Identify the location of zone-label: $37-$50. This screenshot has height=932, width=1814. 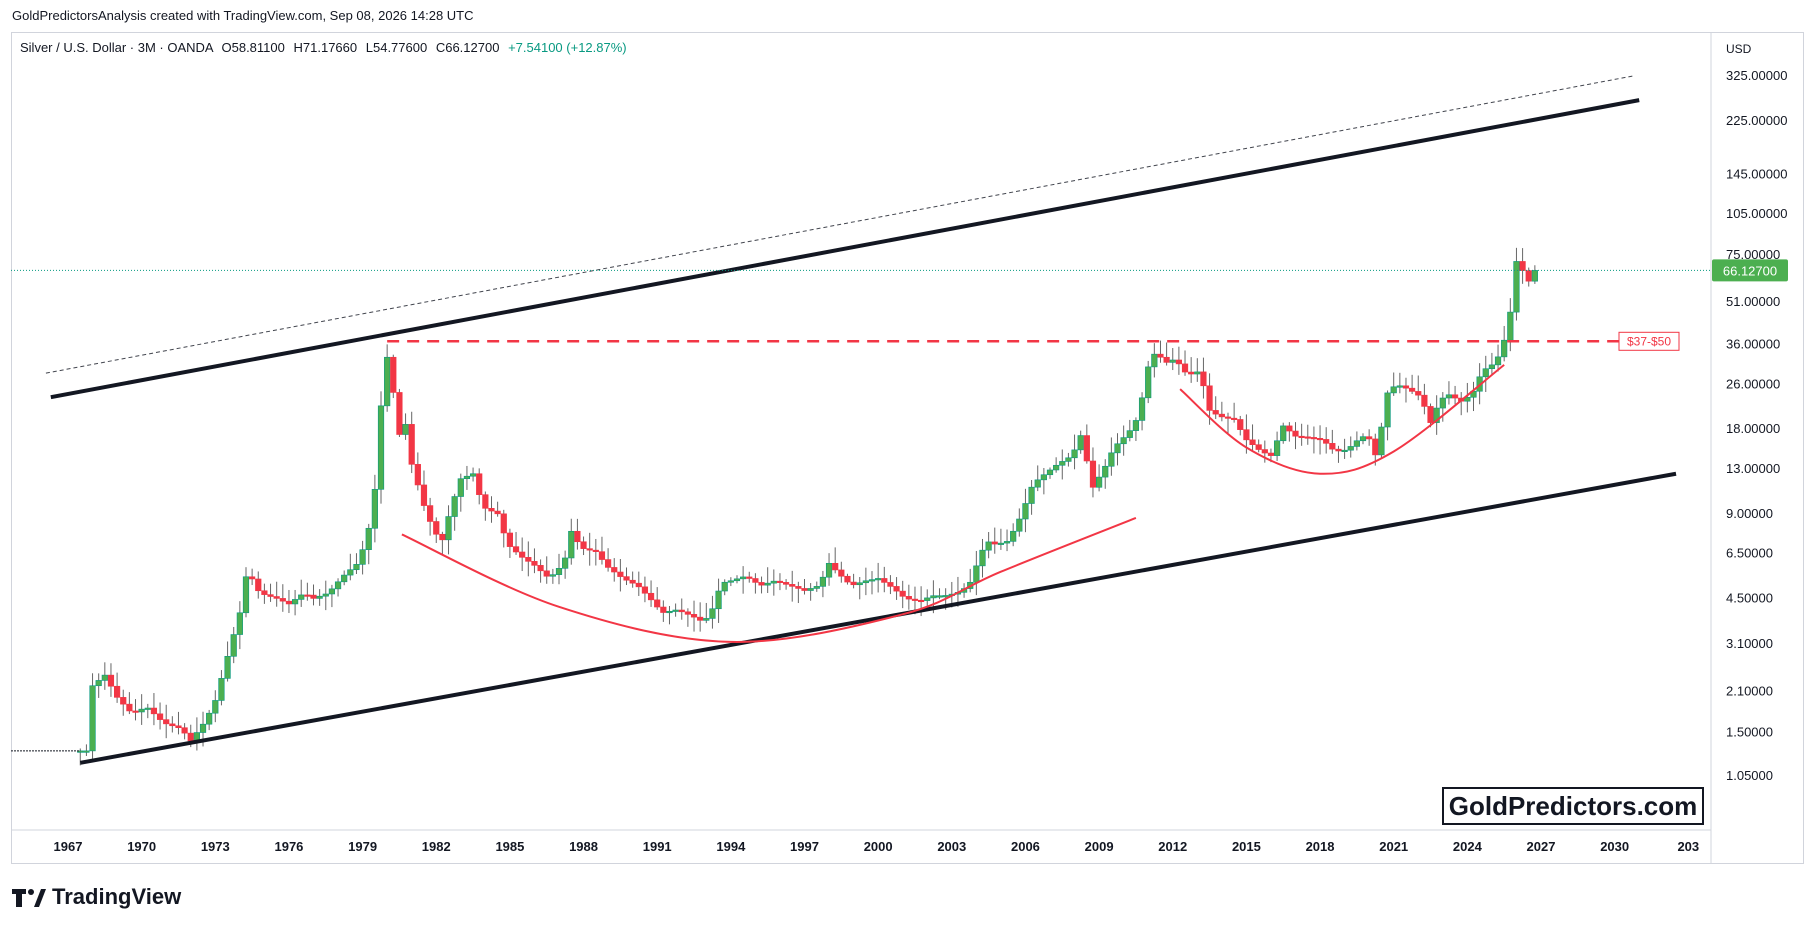
(1649, 341).